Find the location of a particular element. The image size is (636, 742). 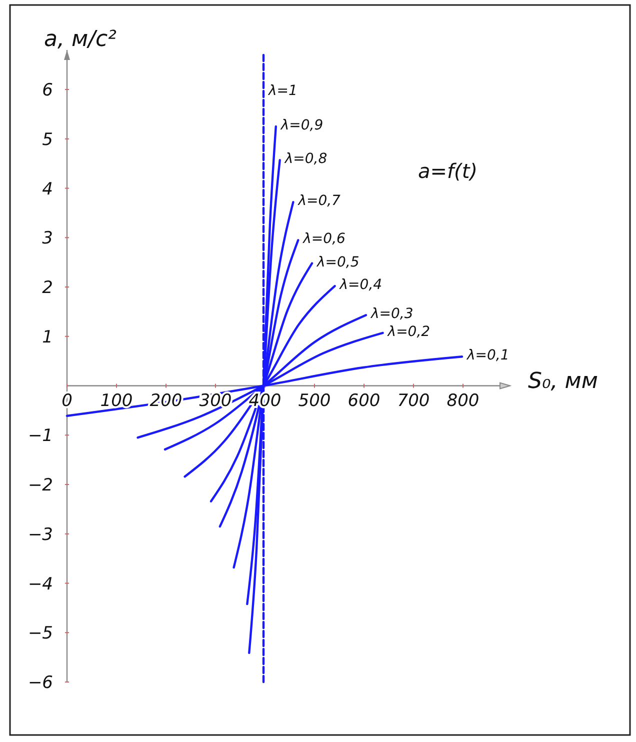

series-label: λ=0,4 is located at coordinates (360, 285).